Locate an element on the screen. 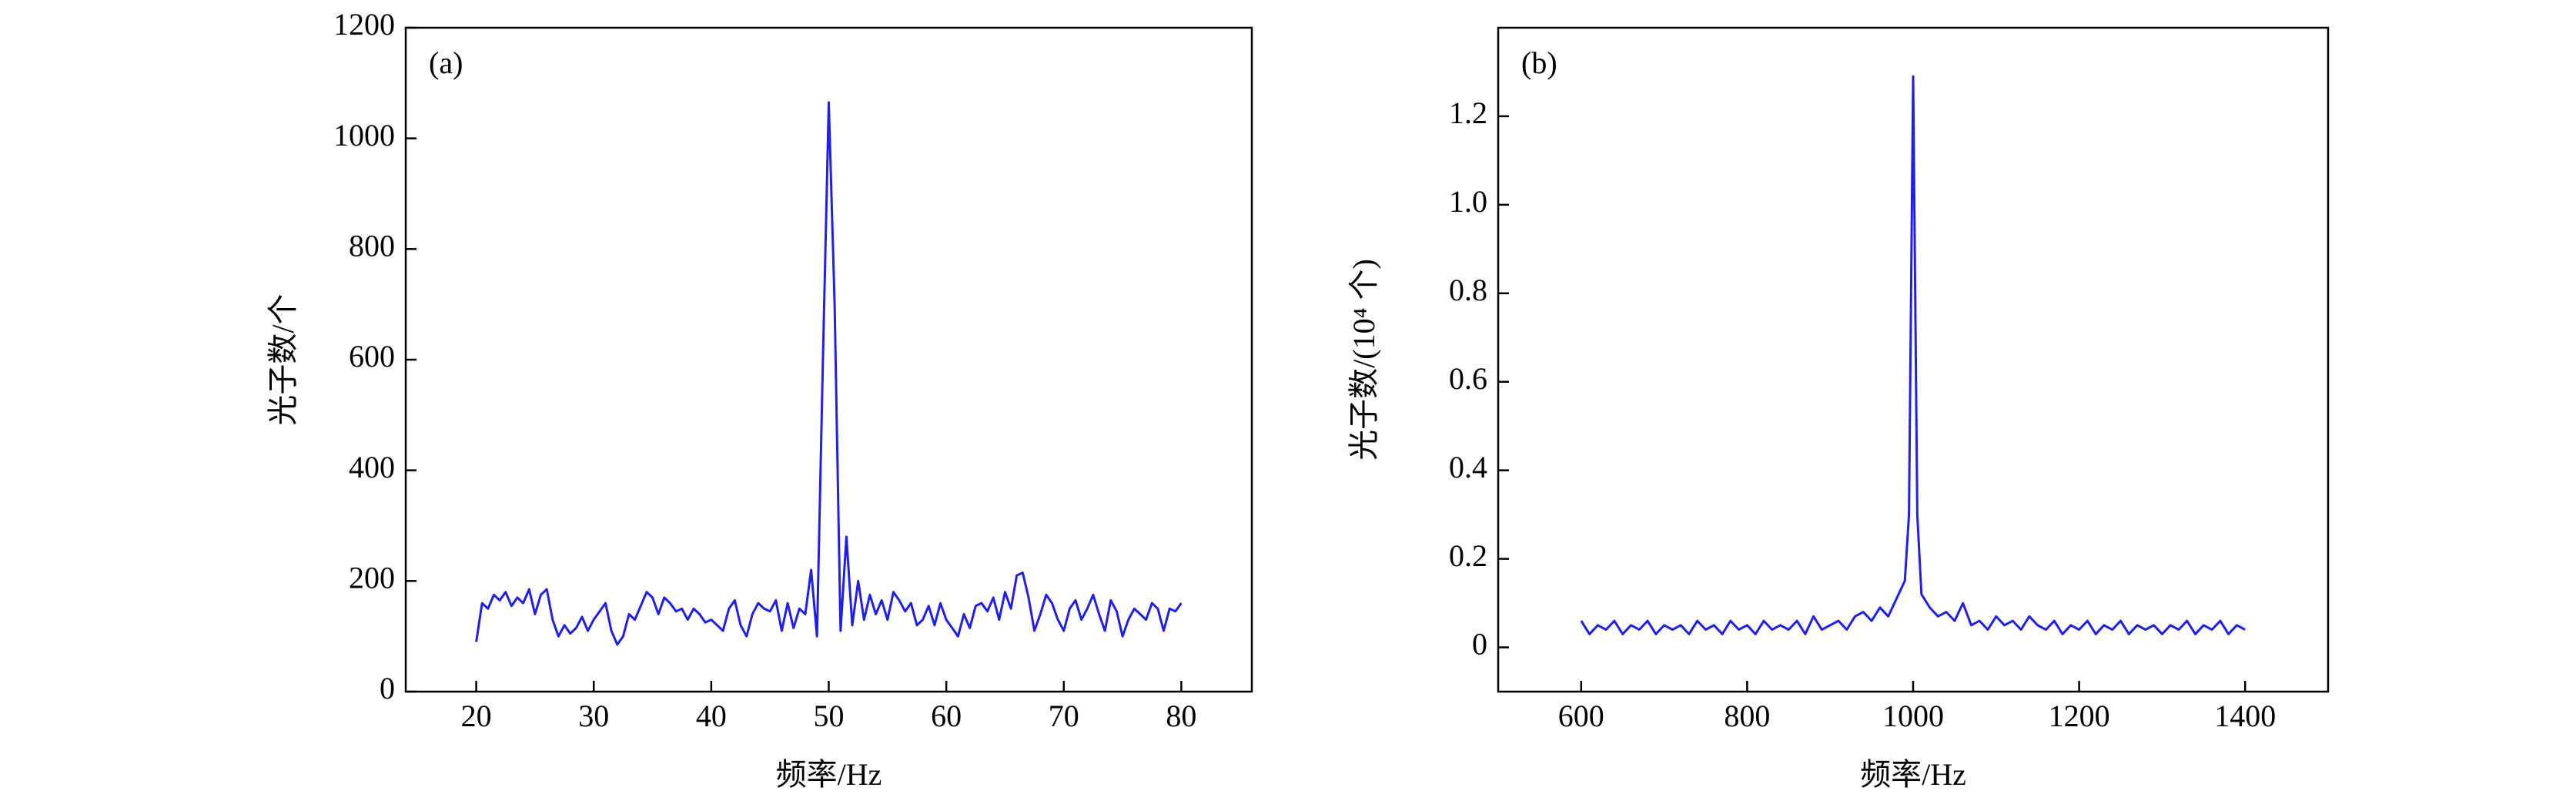  y-tick-label: 400 is located at coordinates (372, 467).